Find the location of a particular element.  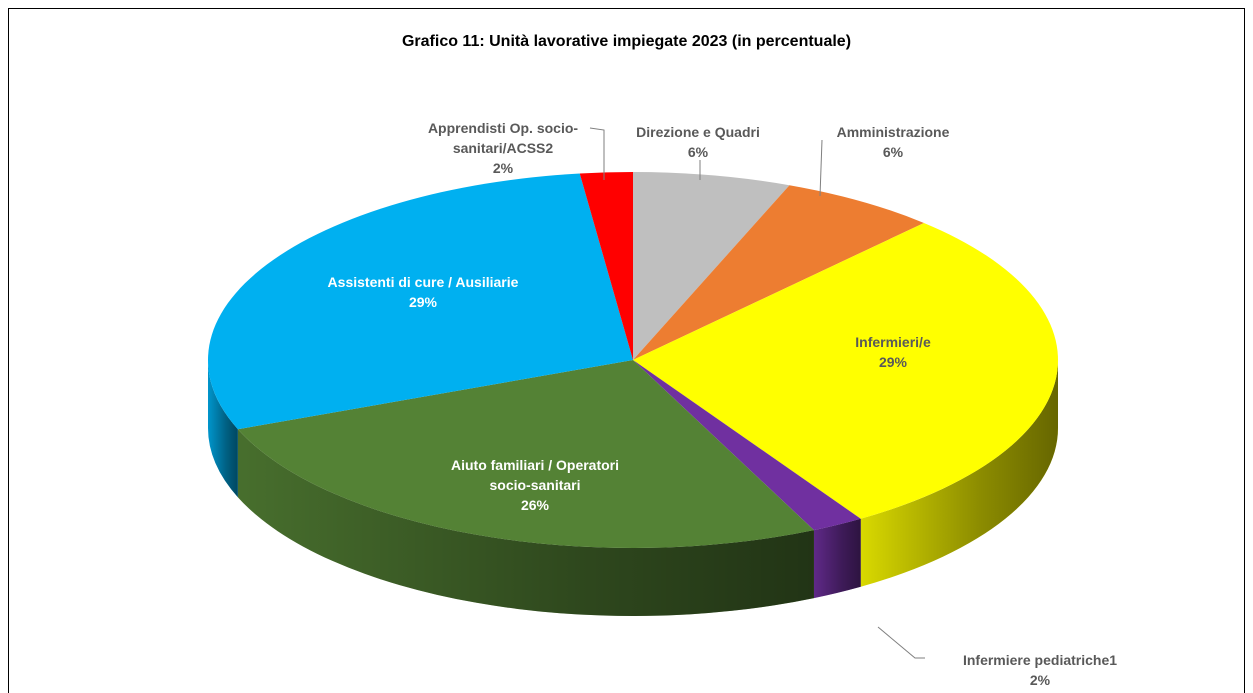

data-label: Direzione e Quadri 6% is located at coordinates (698, 142).